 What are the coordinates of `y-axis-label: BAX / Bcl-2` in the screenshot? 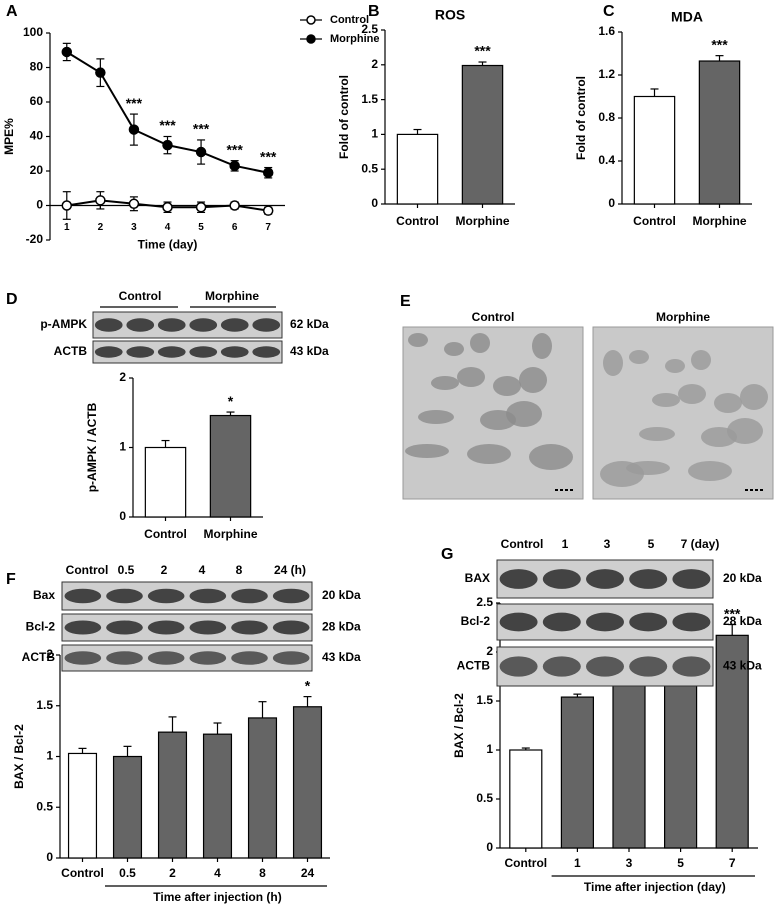 It's located at (19, 756).